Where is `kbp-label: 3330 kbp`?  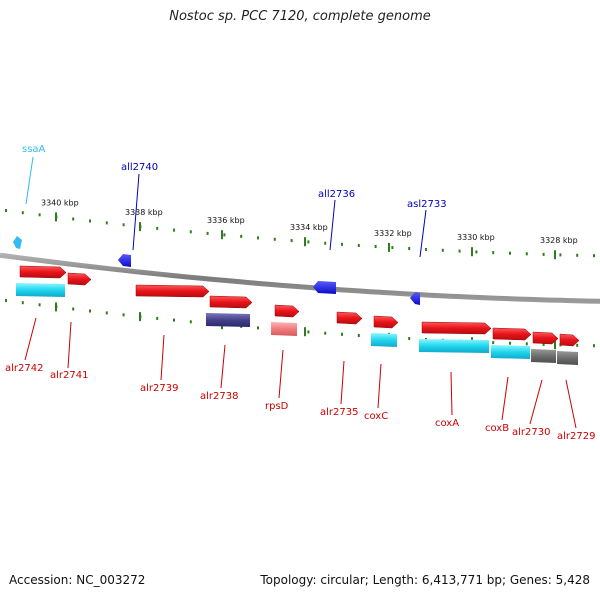 kbp-label: 3330 kbp is located at coordinates (476, 237).